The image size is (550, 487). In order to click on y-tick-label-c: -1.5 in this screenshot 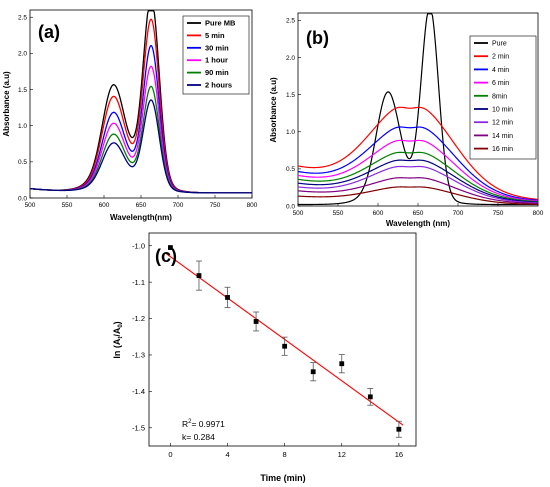, I will do `click(138, 427)`.